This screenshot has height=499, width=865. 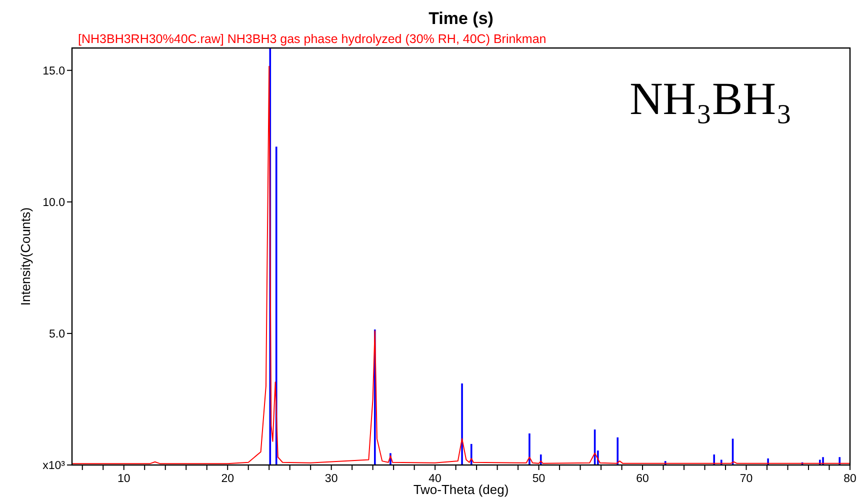 I want to click on y-tick-label: x10³, so click(x=54, y=466).